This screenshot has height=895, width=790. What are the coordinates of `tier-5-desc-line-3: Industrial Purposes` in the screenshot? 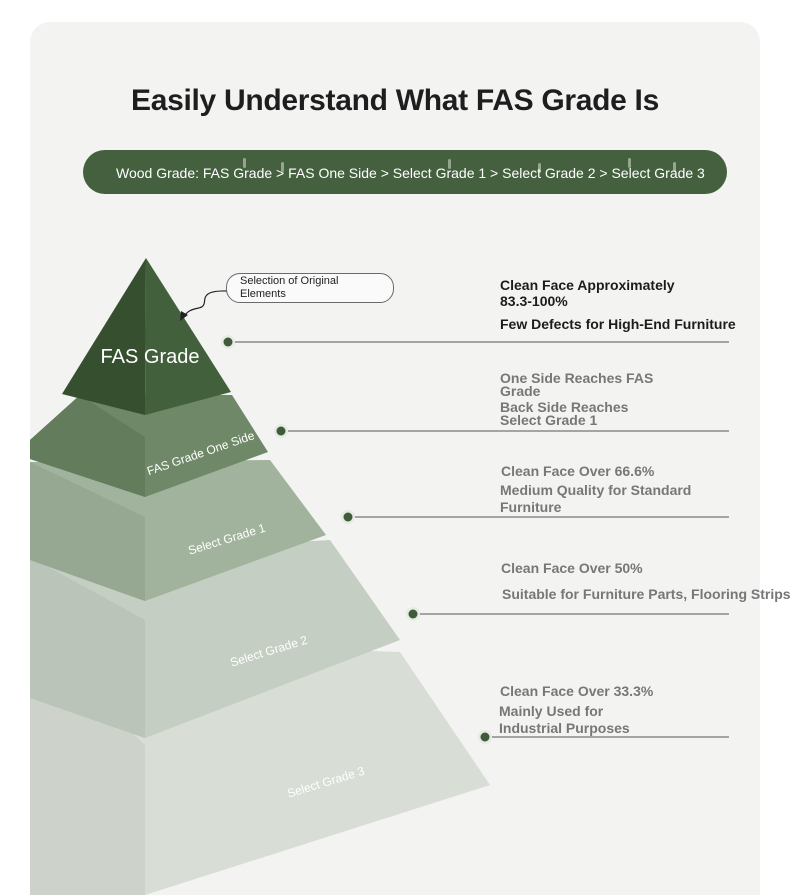 It's located at (564, 728).